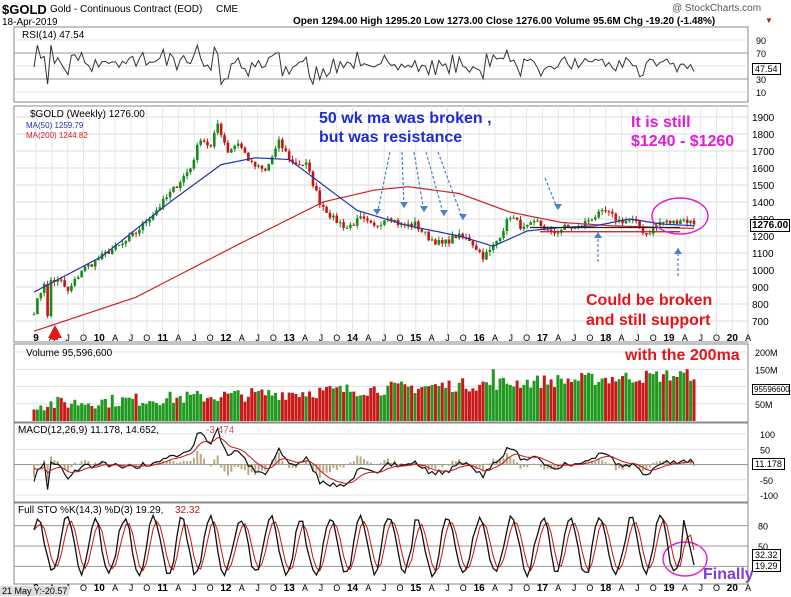  I want to click on still-annotation-line2: $1240 - $1260, so click(683, 141).